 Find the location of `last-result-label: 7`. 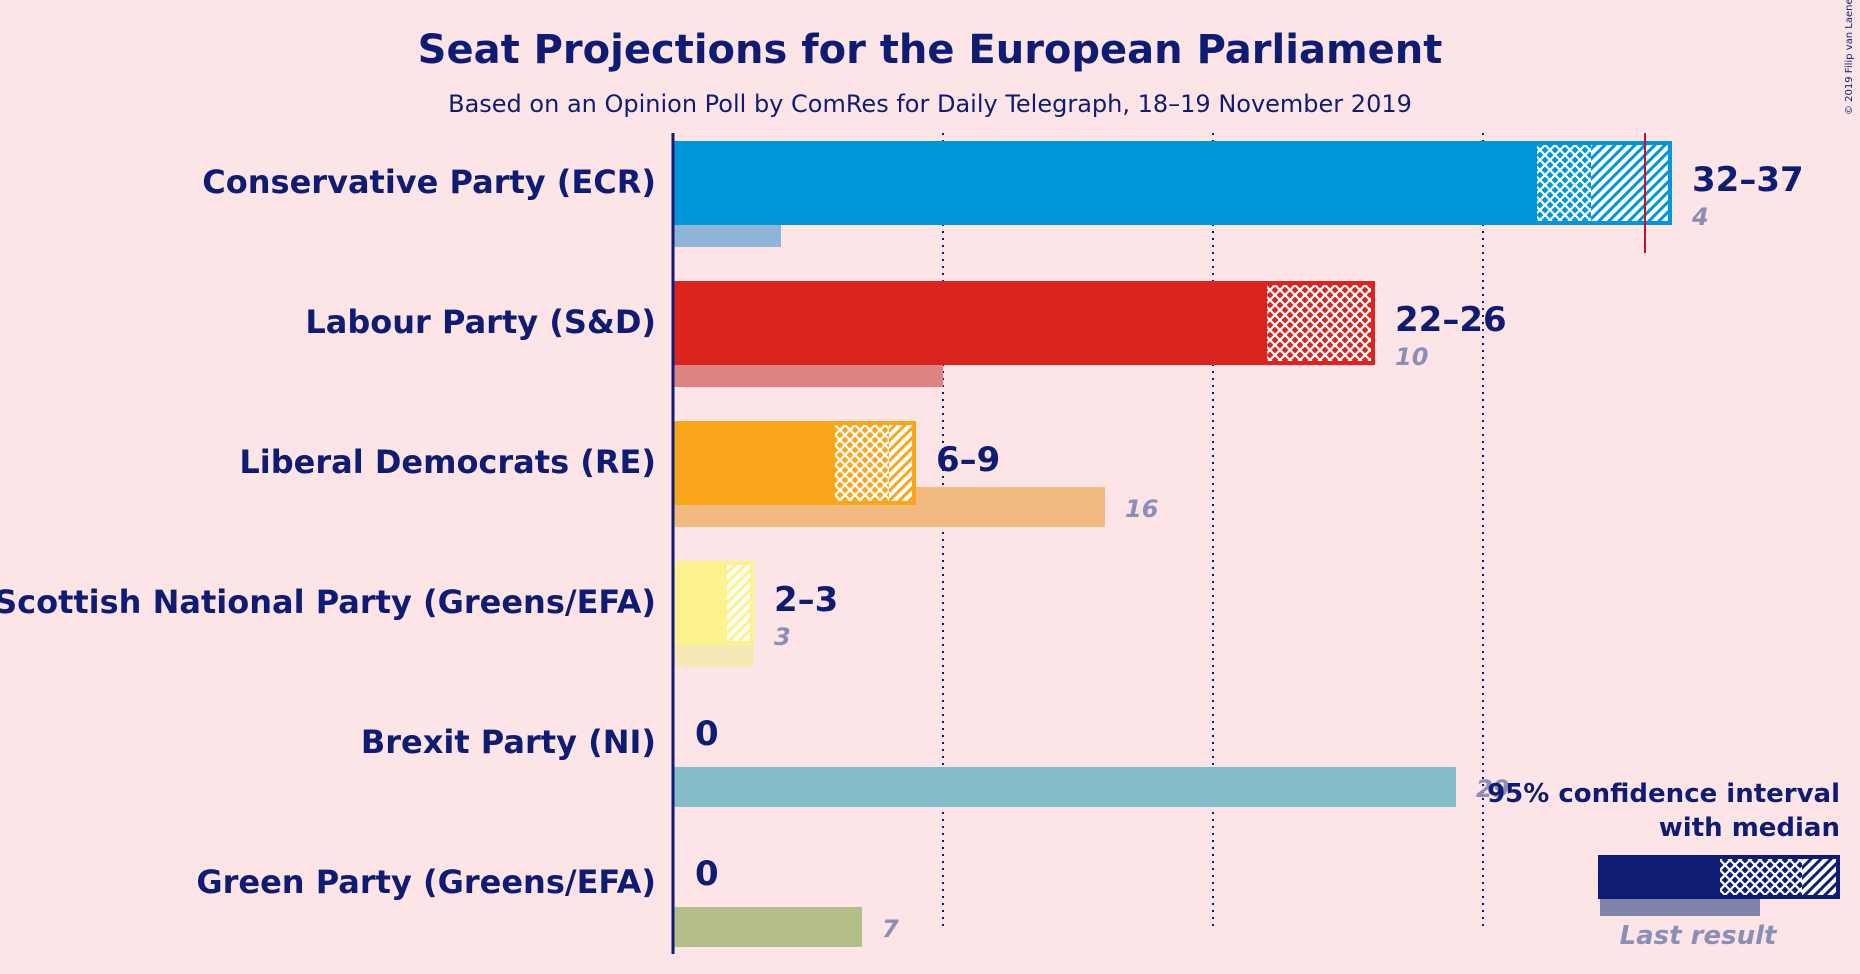

last-result-label: 7 is located at coordinates (890, 929).